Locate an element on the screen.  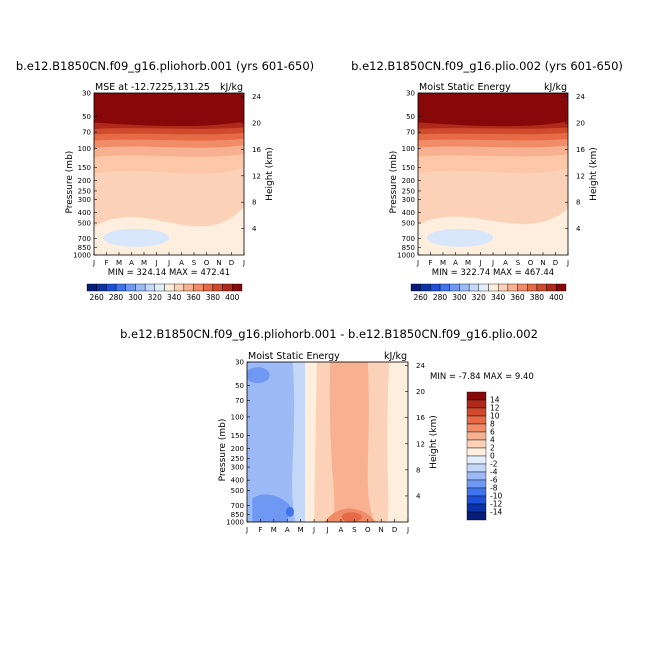
x-tick-label: S is located at coordinates (194, 263).